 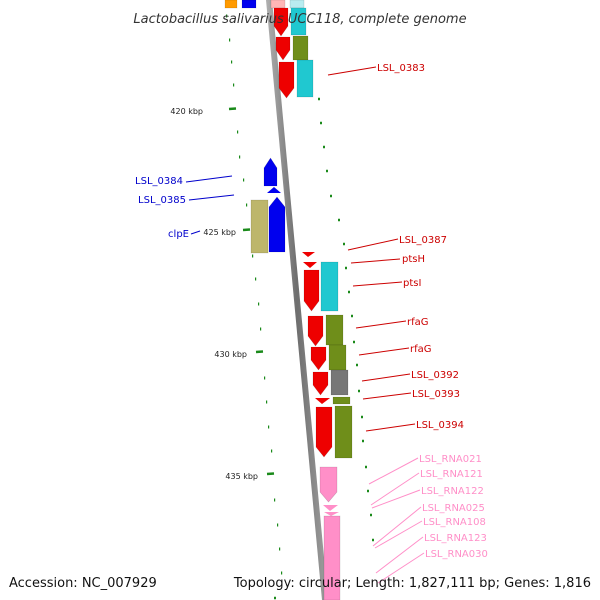 I want to click on gene-feature-cyan-light, so click(x=297, y=4).